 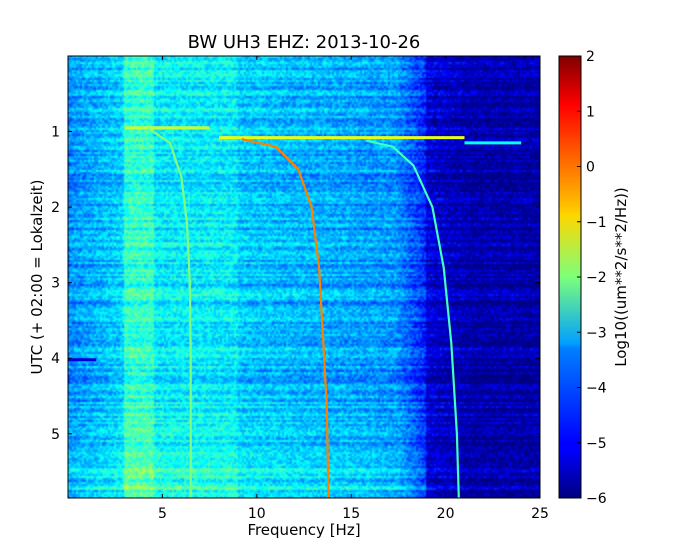 What do you see at coordinates (590, 168) in the screenshot?
I see `colorbar-tick-label: 0` at bounding box center [590, 168].